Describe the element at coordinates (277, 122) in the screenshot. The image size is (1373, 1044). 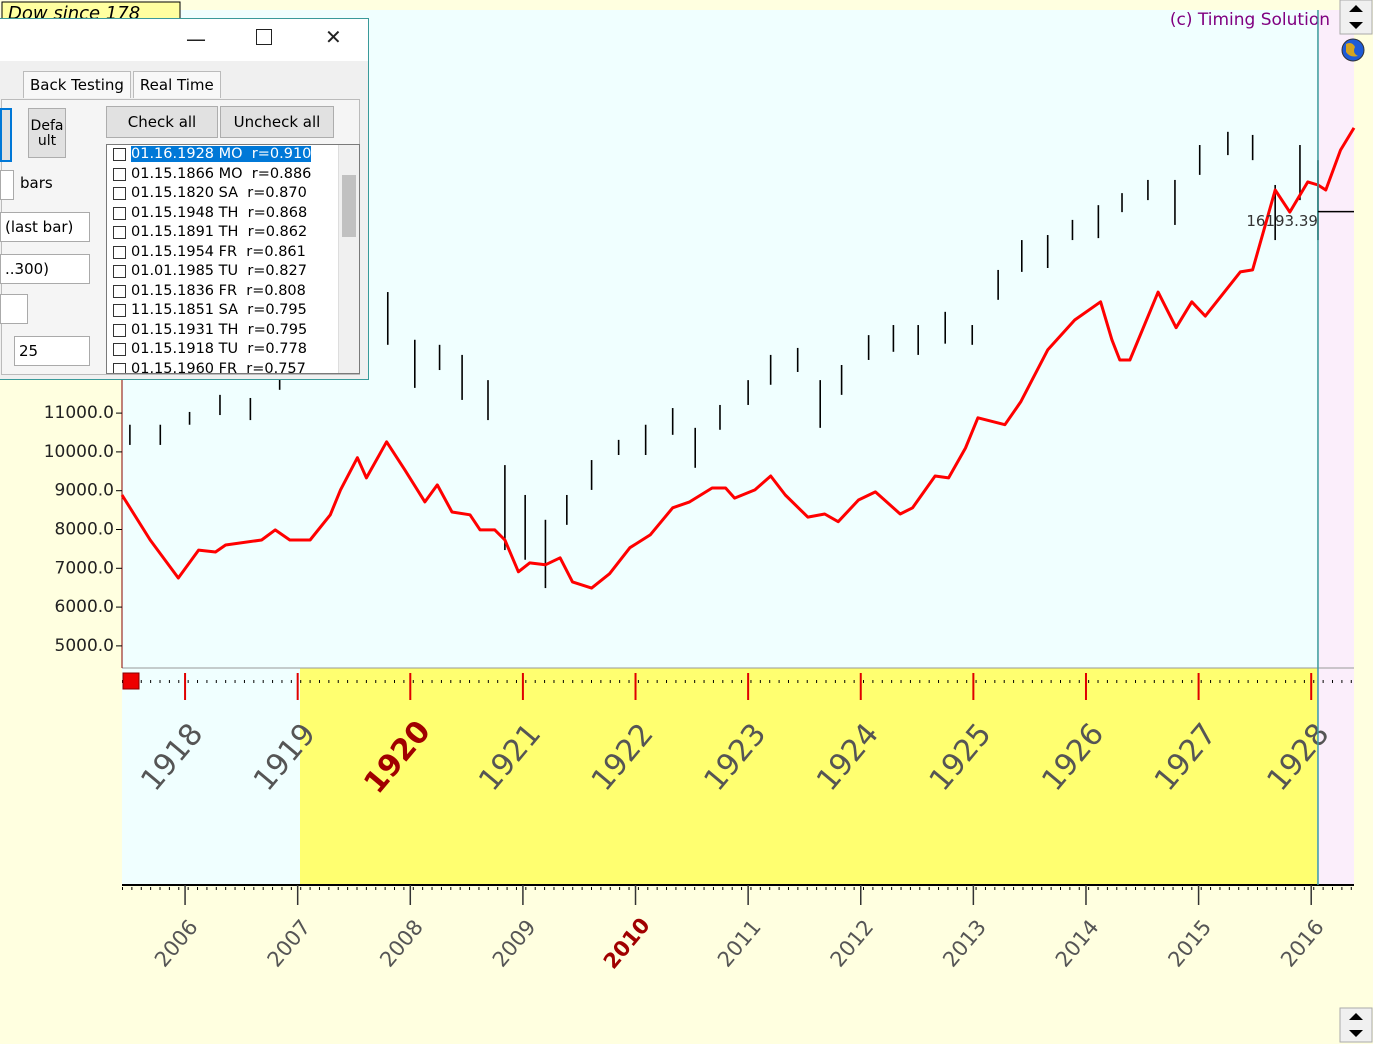
I see `uncheck-all-button: Uncheck all` at that location.